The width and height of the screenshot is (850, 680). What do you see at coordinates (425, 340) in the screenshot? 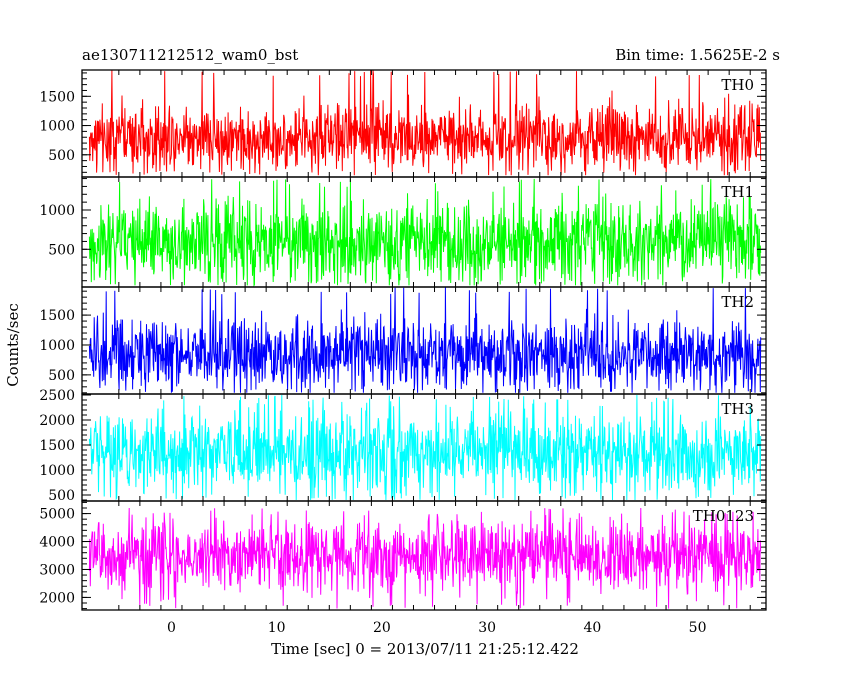
I see `series-line-th2` at bounding box center [425, 340].